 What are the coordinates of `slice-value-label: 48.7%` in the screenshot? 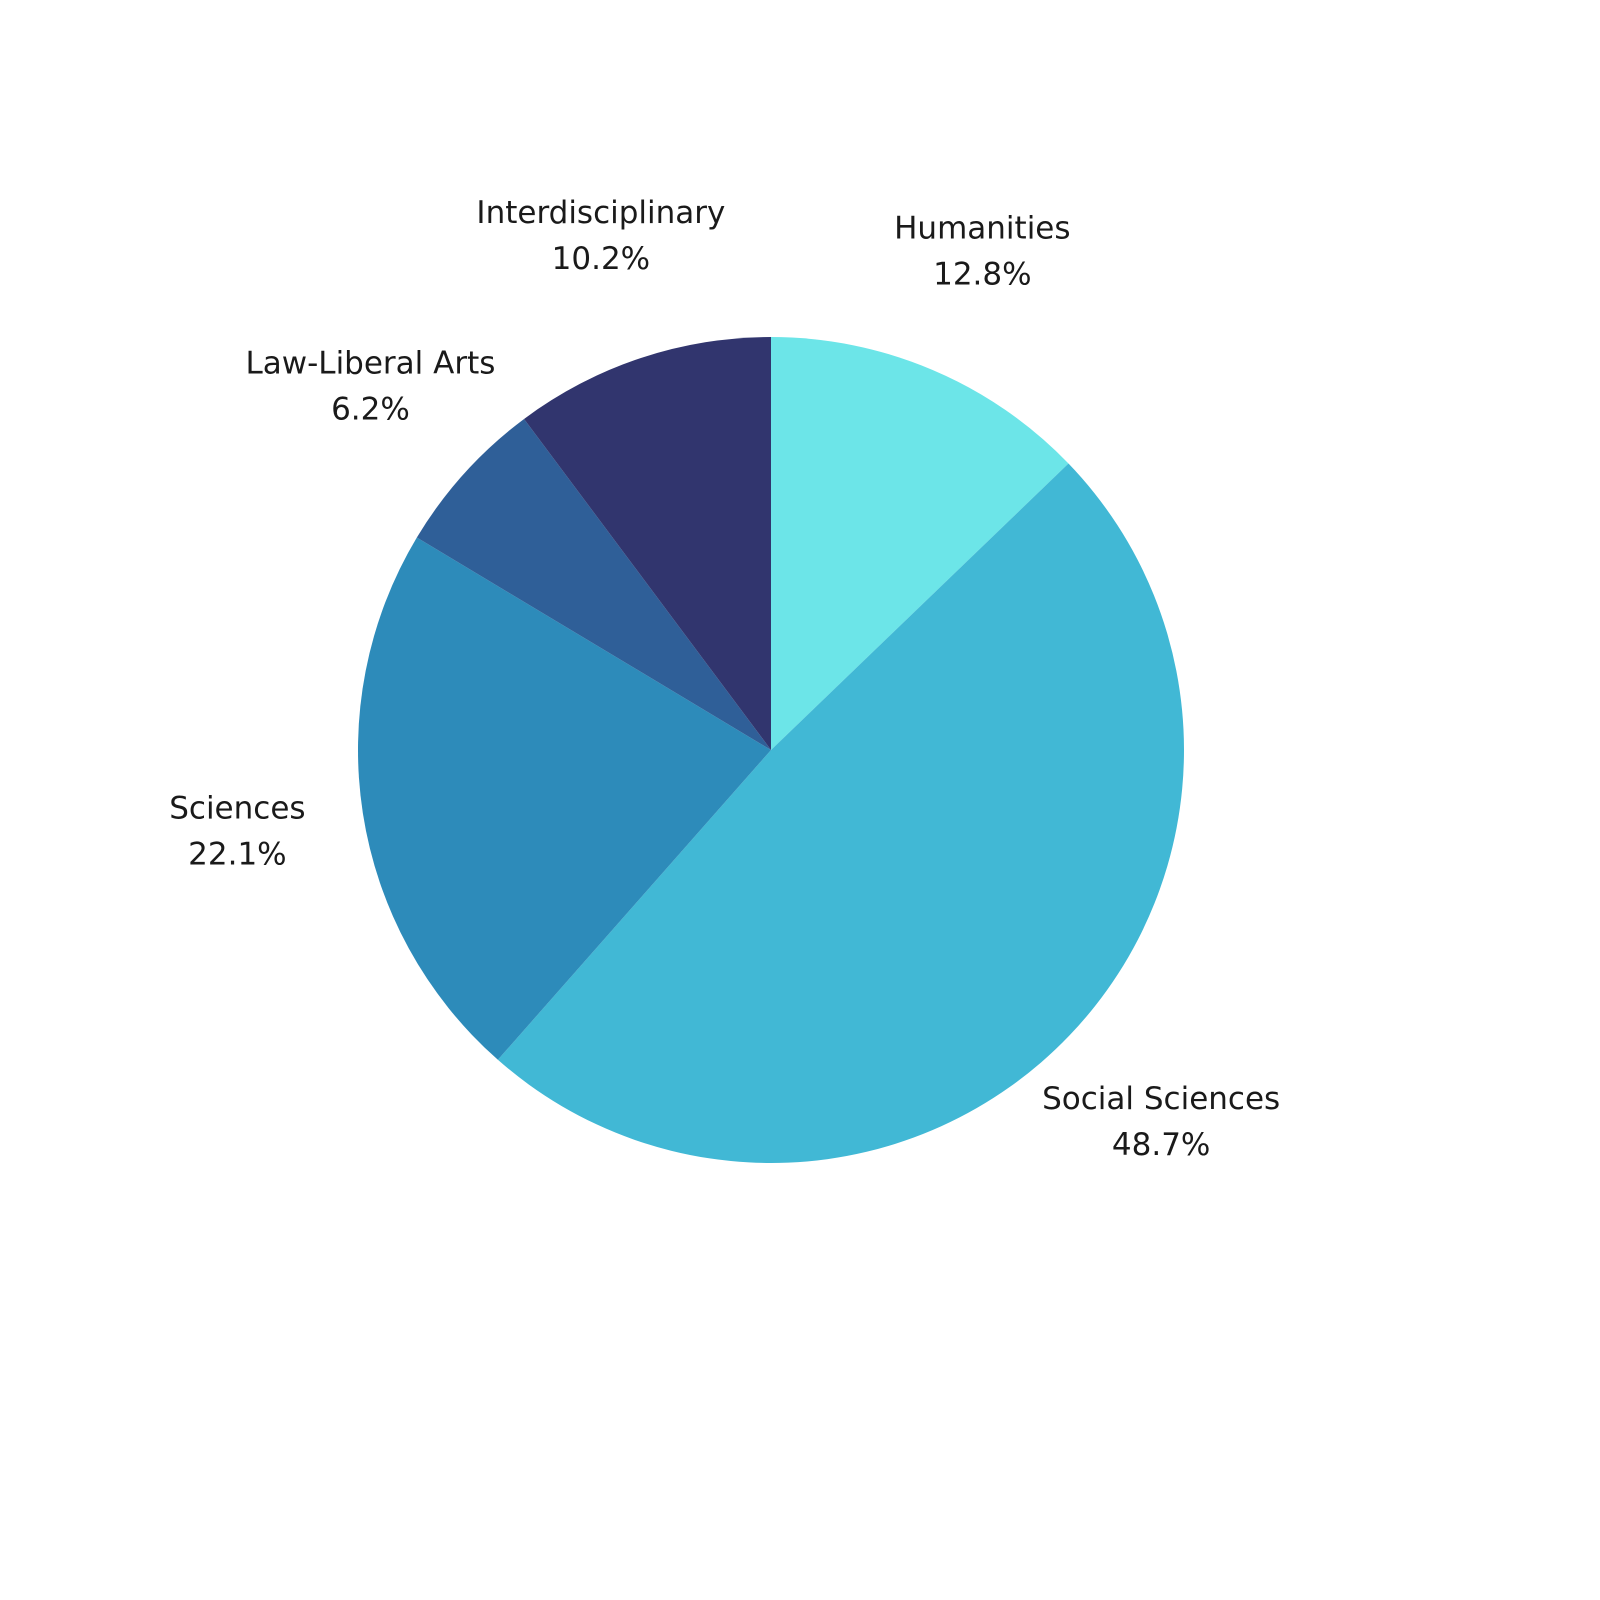 It's located at (1161, 1145).